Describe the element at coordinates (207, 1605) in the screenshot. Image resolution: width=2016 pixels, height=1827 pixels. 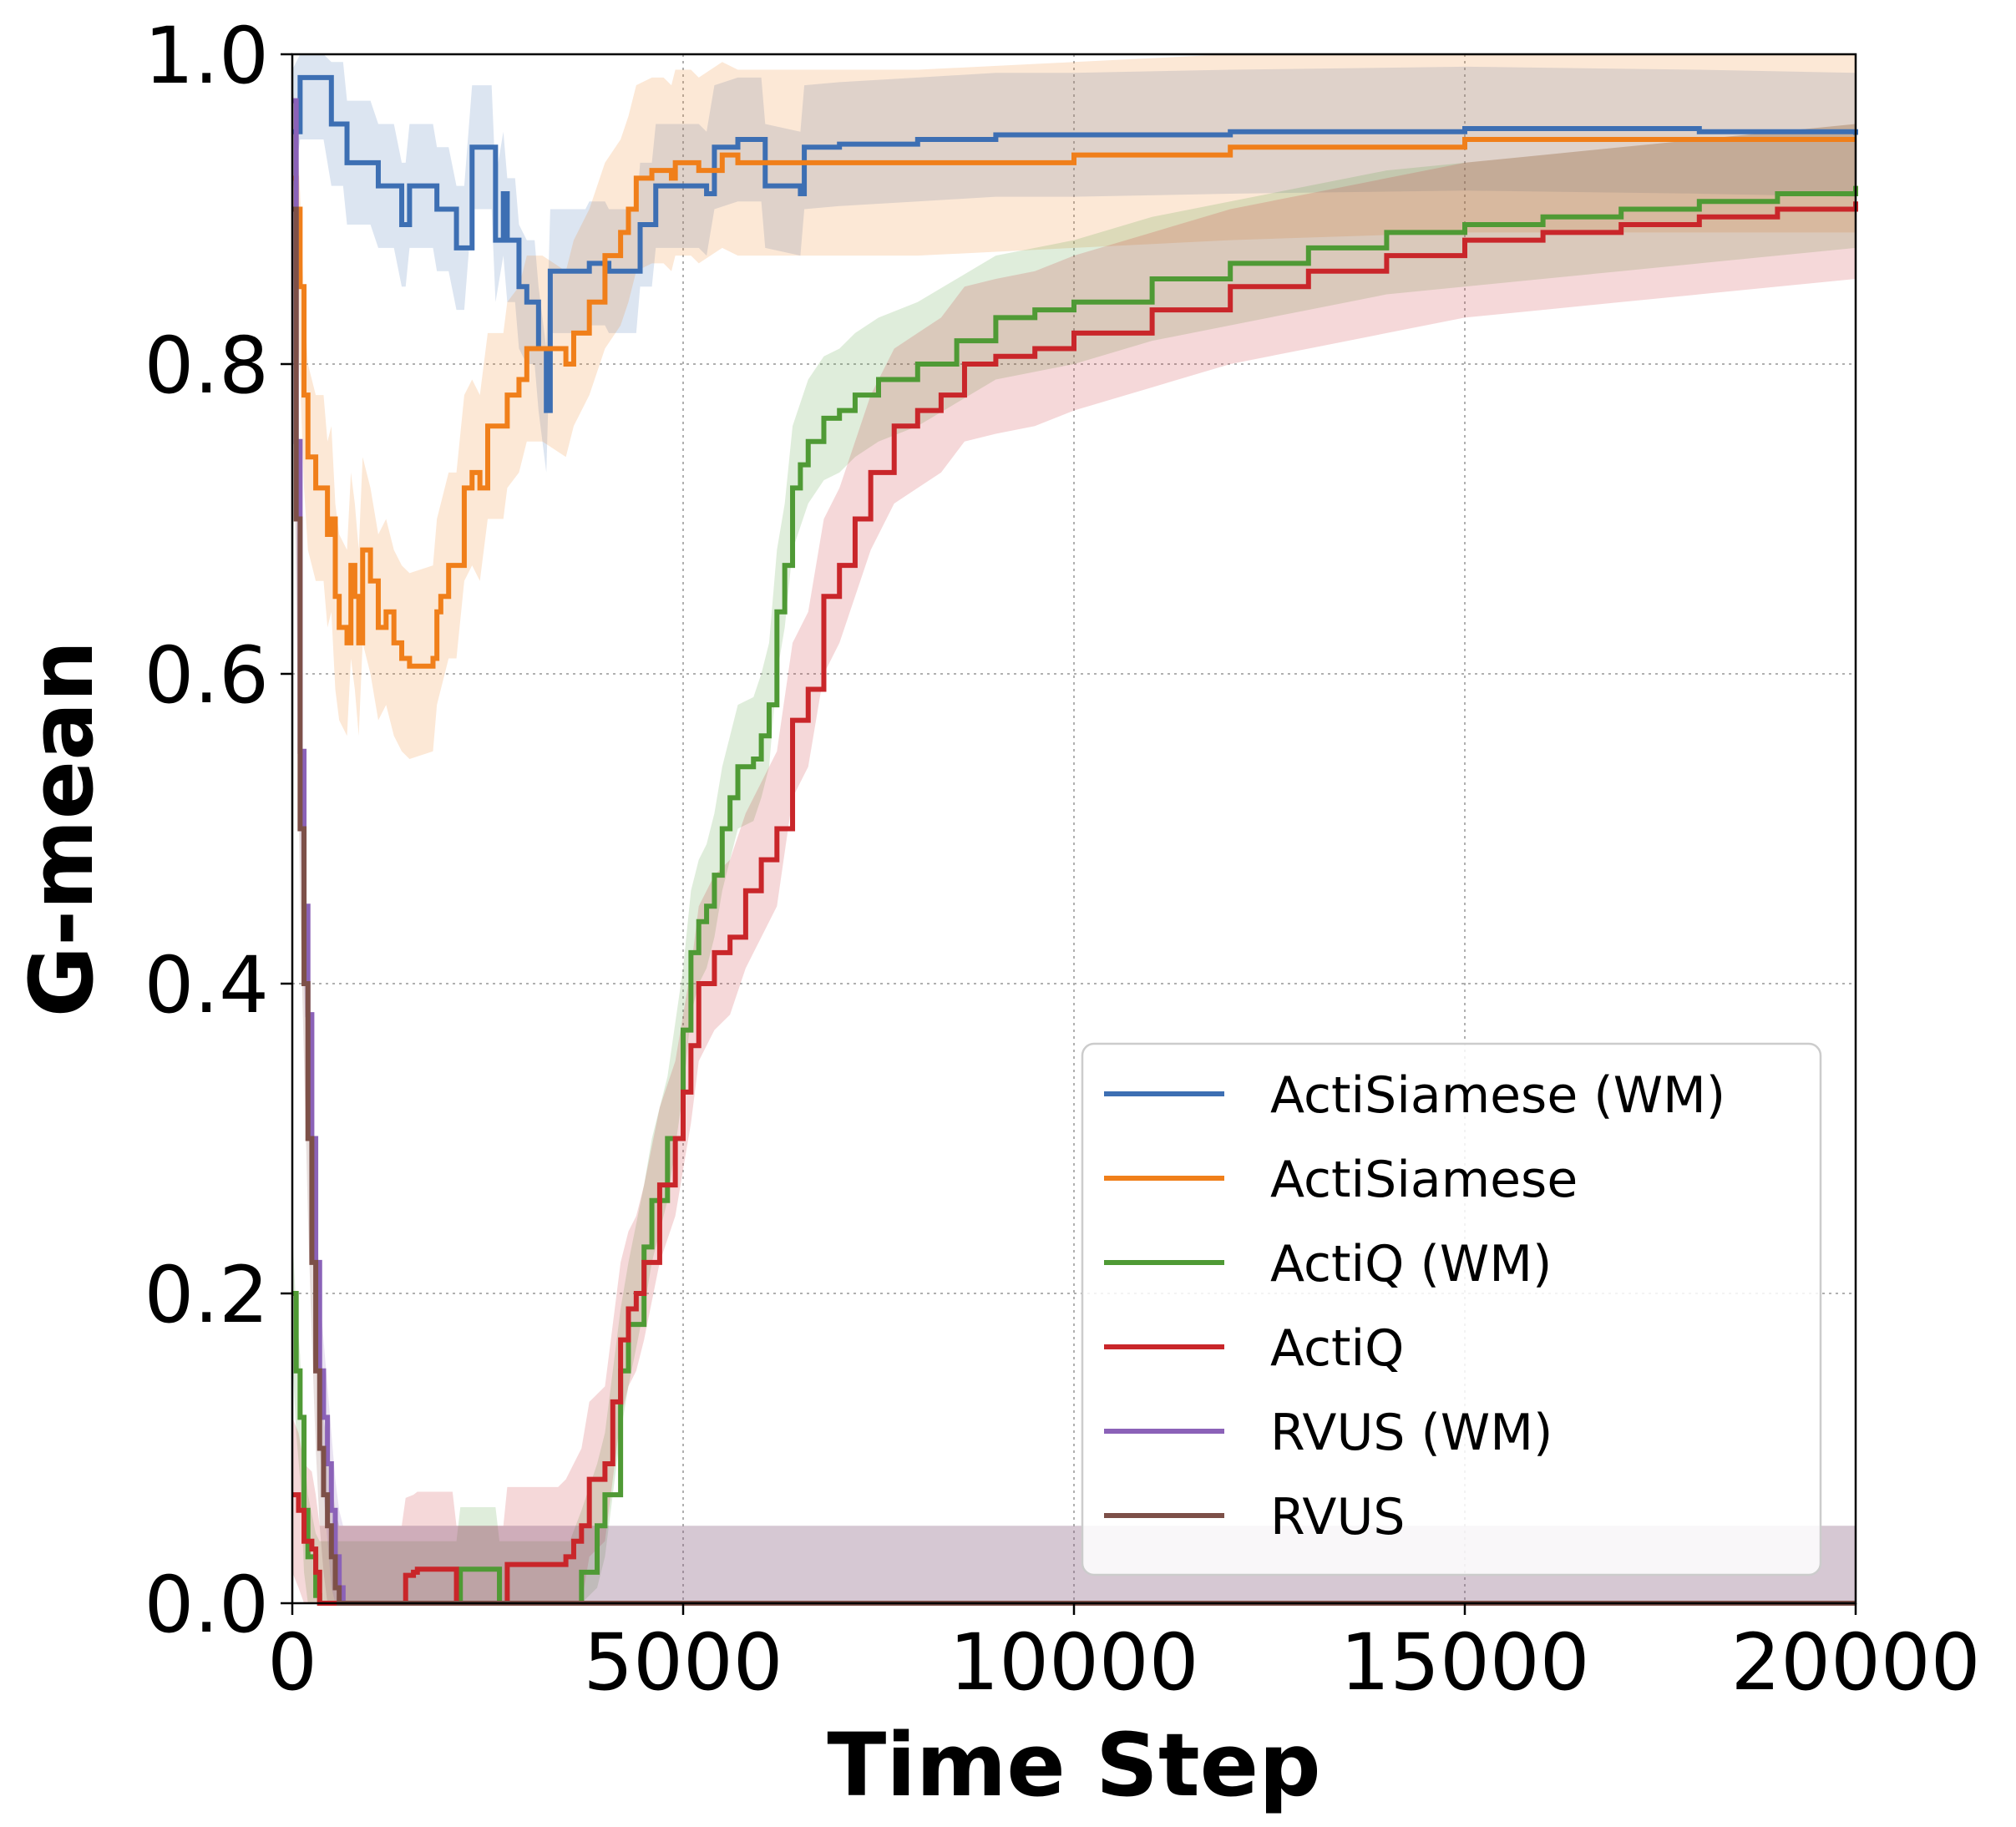
I see `y-tick-label: 0.0` at that location.